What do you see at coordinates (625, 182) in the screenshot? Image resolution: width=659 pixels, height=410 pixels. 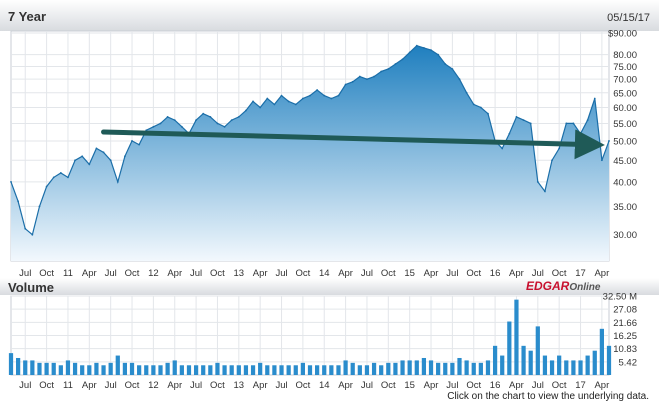 I see `price-ytick-label: 40.00` at bounding box center [625, 182].